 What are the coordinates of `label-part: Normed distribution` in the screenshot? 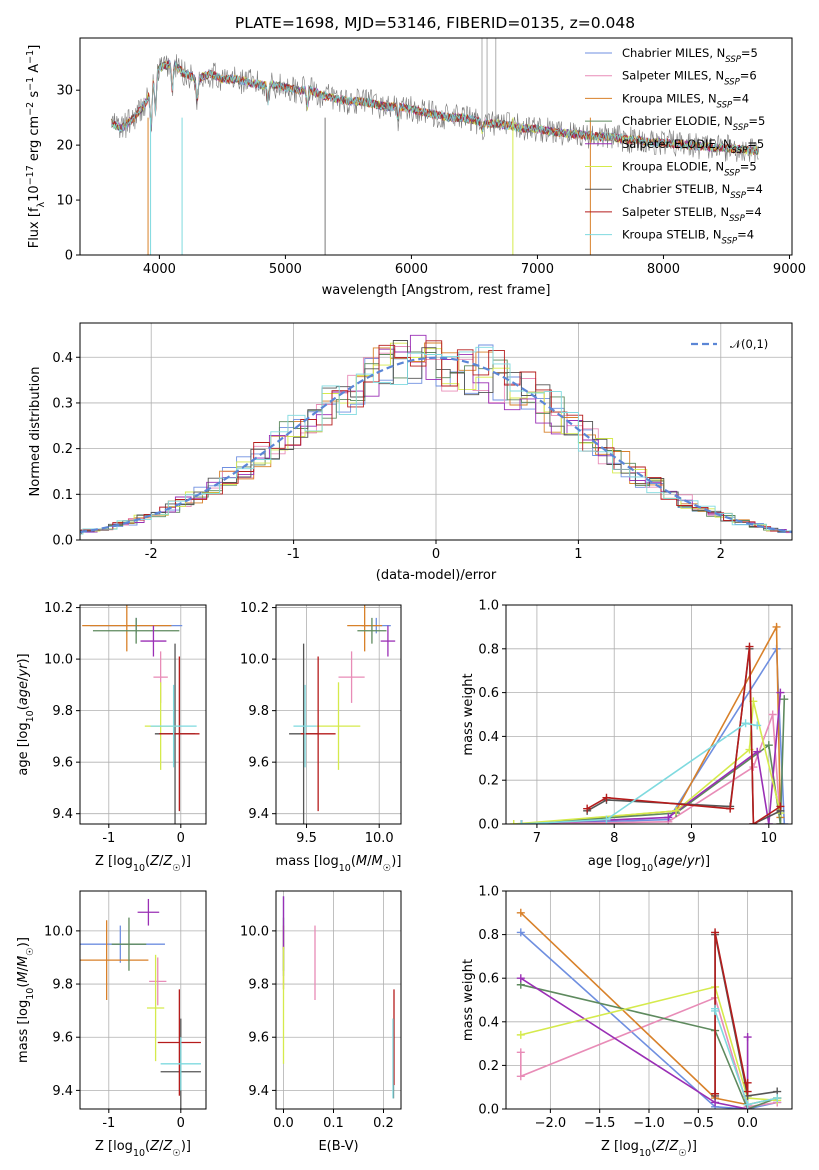 It's located at (35, 432).